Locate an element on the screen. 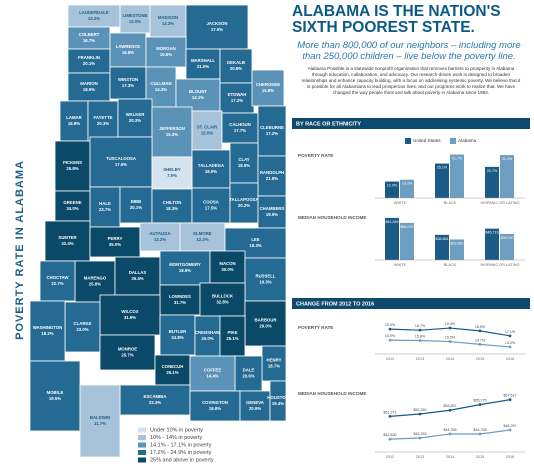  county-name: MARSHALL is located at coordinates (203, 60).